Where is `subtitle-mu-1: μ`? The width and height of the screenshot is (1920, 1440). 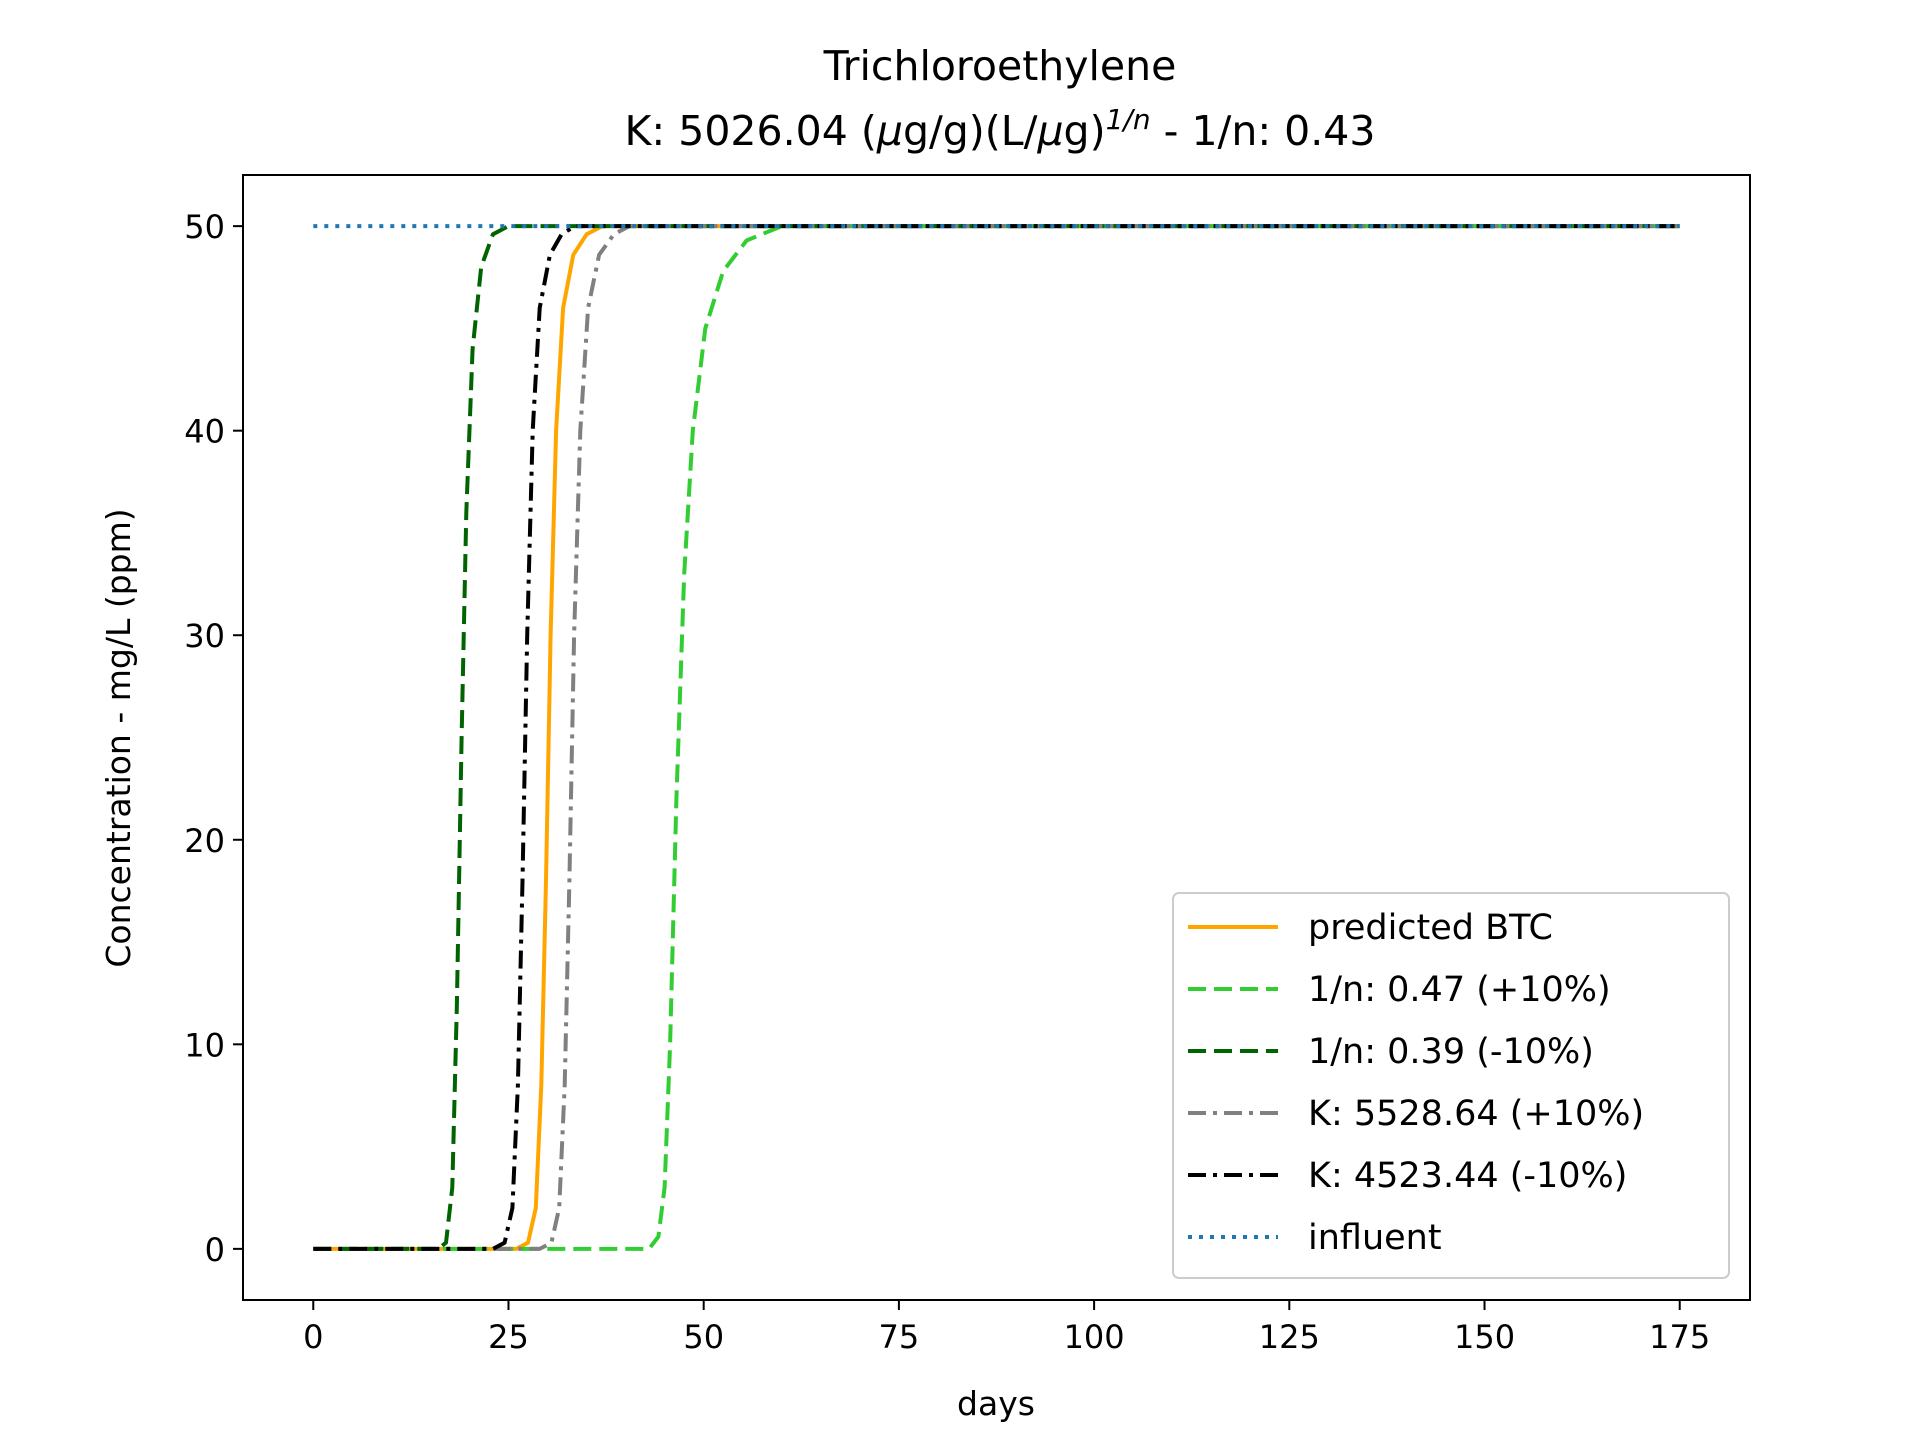
subtitle-mu-1: μ is located at coordinates (889, 131).